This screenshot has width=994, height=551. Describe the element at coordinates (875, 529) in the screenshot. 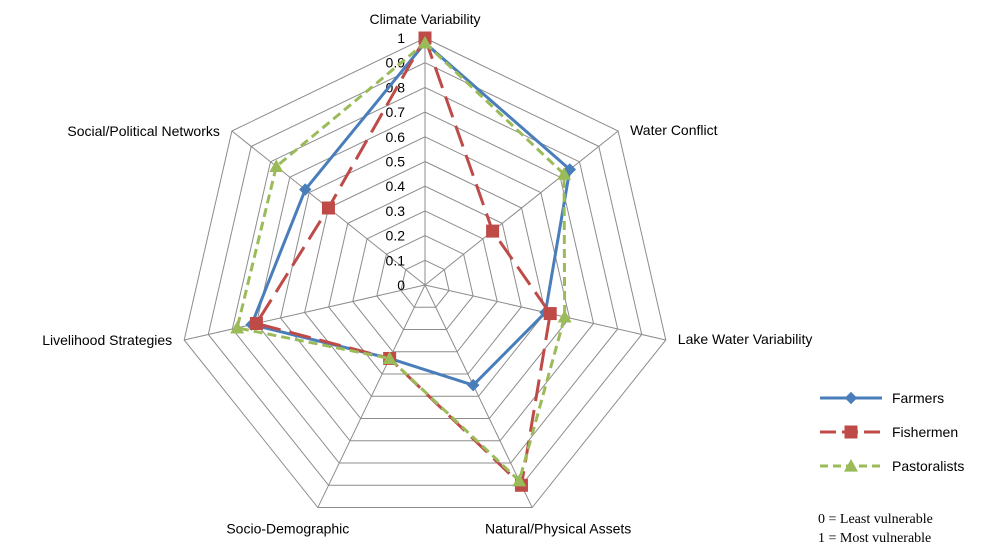

I see `vulnerability-scale-note: 0 = Least vulnerable 1 = Most vulnerable` at that location.